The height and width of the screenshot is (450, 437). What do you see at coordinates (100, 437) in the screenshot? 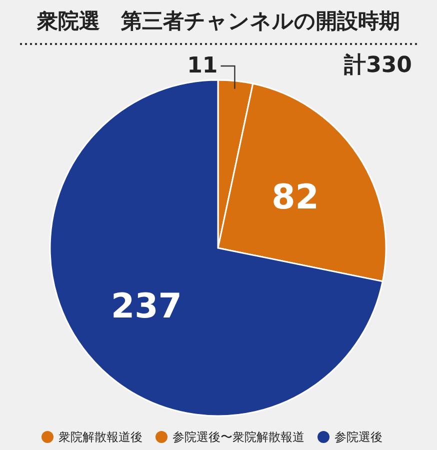
I see `legend-label: 衆院解散報道後` at bounding box center [100, 437].